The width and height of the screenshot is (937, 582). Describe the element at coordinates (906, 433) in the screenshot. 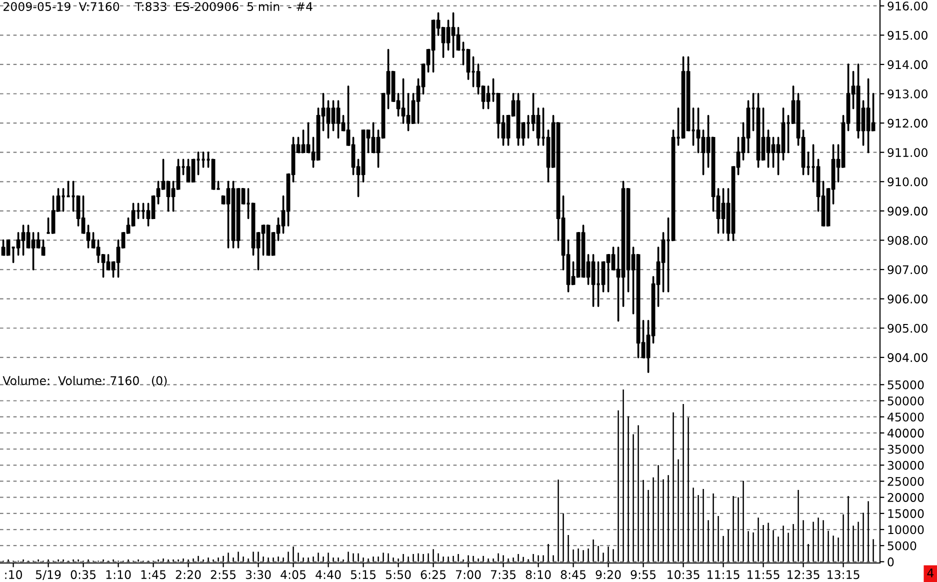

I see `y-tick-label: 40000` at that location.